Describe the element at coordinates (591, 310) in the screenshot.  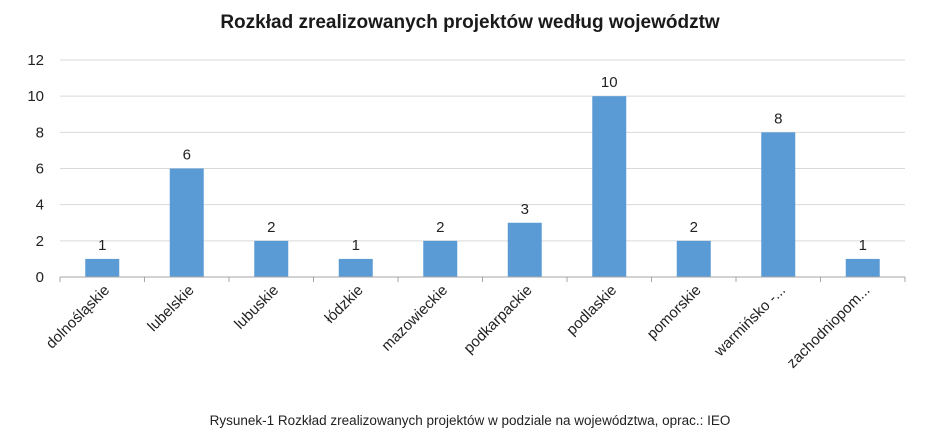
I see `x-tick-label: podlaskie` at that location.